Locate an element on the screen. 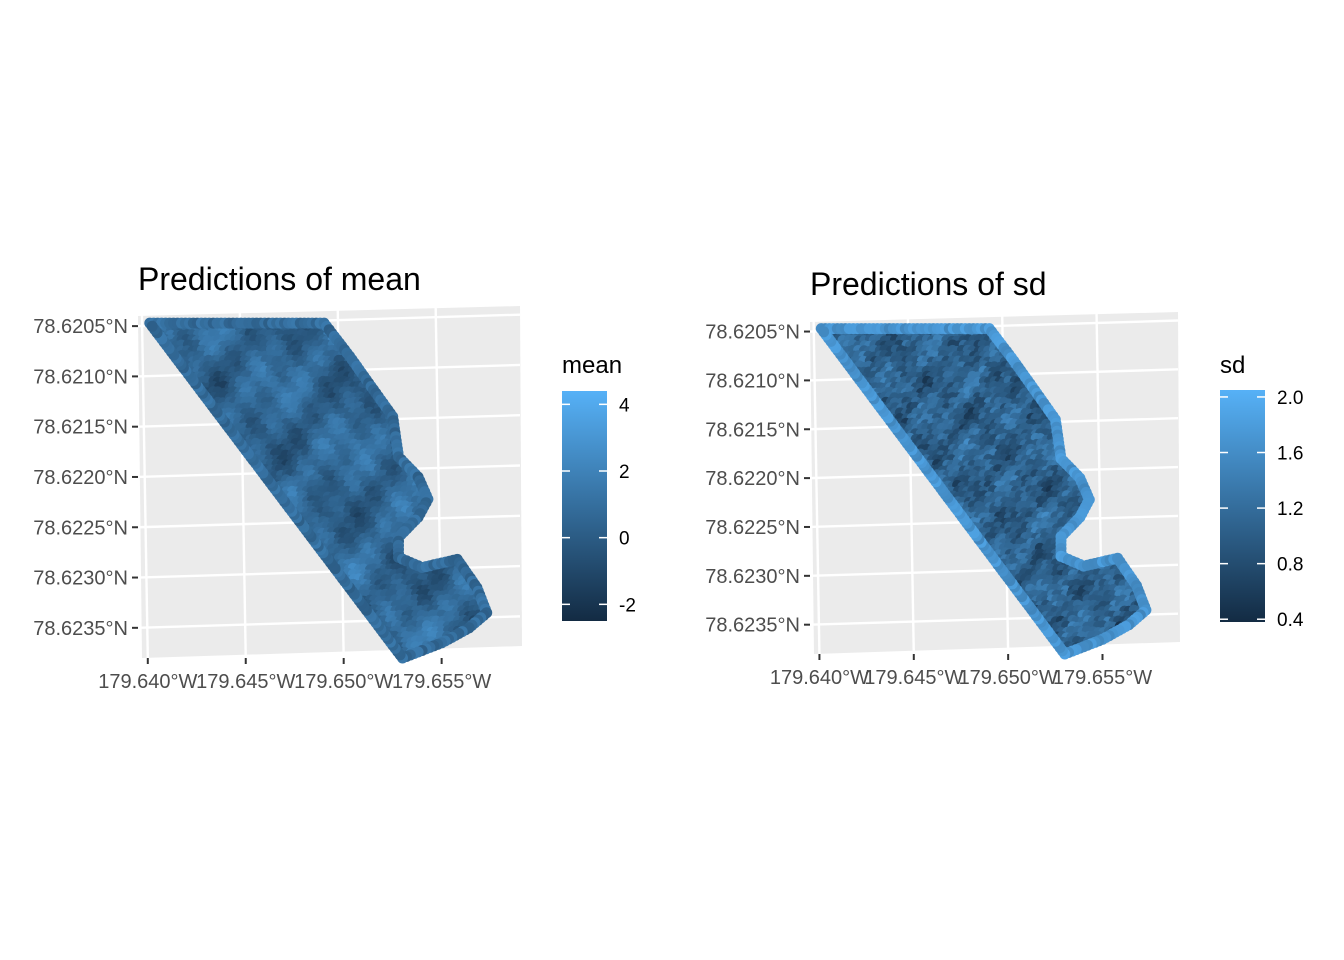 This screenshot has width=1344, height=960. colorbar-label: 2.0 is located at coordinates (1290, 398).